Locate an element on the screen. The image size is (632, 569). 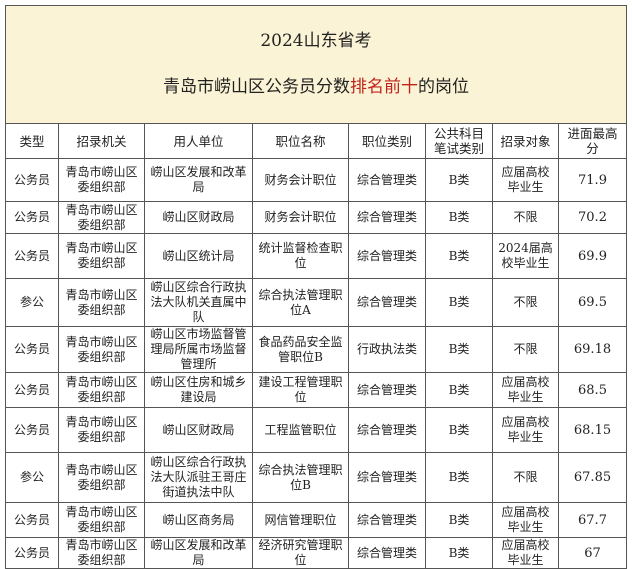
cell-employer: 崂山区商务局 is located at coordinates (198, 520).